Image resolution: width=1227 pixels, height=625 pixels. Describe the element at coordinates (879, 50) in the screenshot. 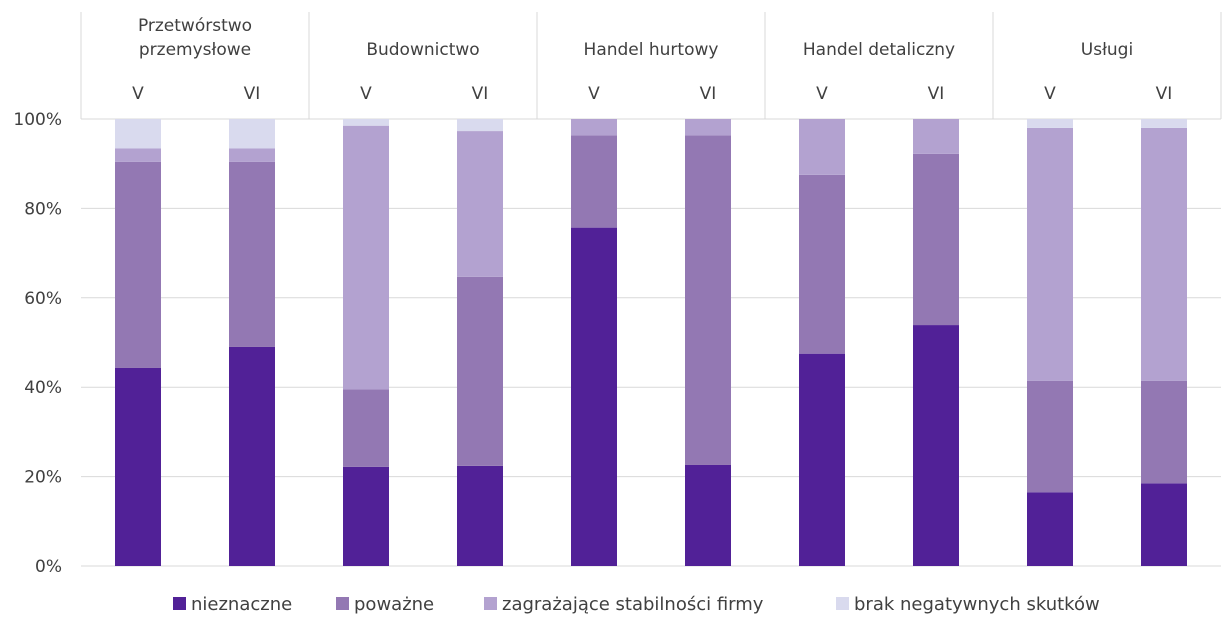

I see `group-label: Handel detaliczny` at that location.